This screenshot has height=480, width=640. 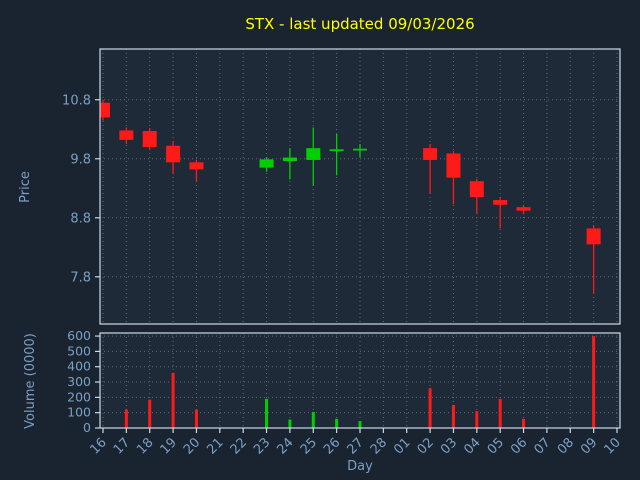 What do you see at coordinates (402, 446) in the screenshot?
I see `x-tick-label: 01` at bounding box center [402, 446].